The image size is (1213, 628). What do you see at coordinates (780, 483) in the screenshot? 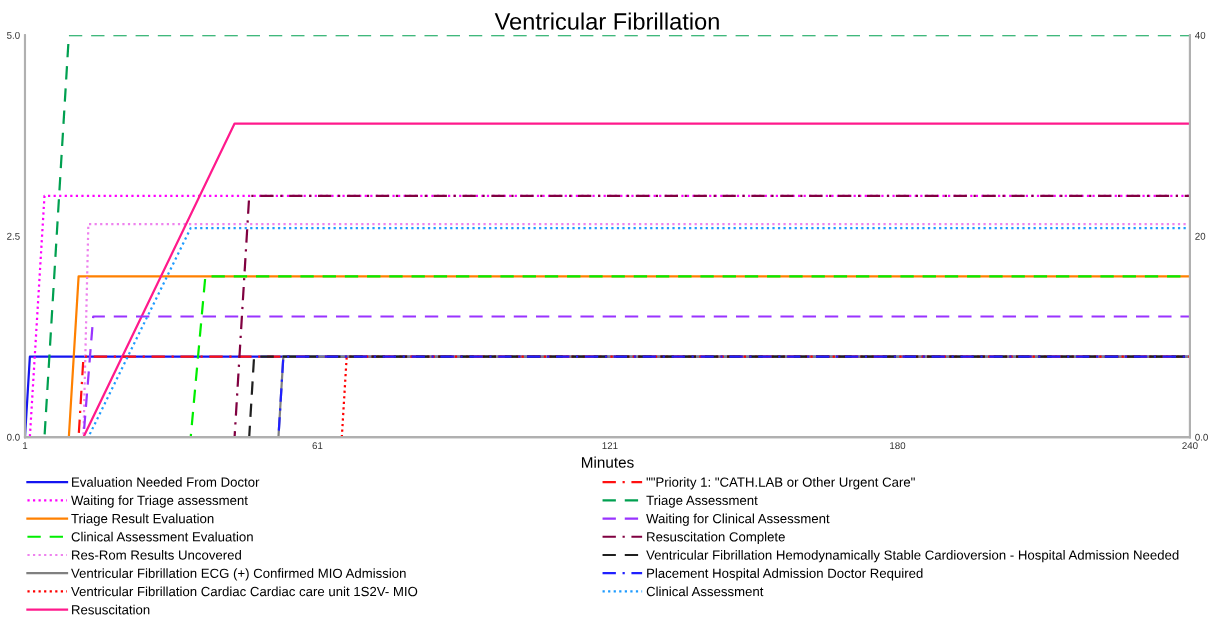
I see `legend-label: ""Priority 1: "CATH.LAB or Other Urgent Care"` at bounding box center [780, 483].